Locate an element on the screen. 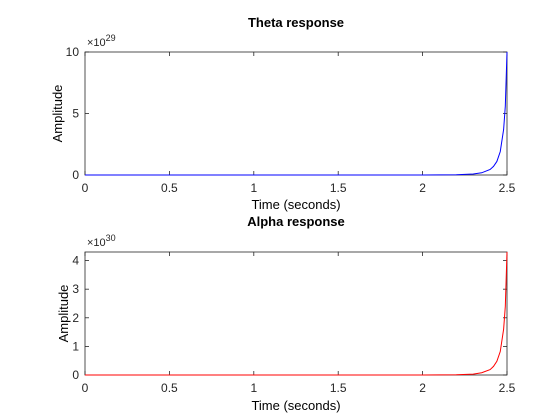 This screenshot has height=420, width=560. alpha-xlabel: Time (seconds) is located at coordinates (295, 405).